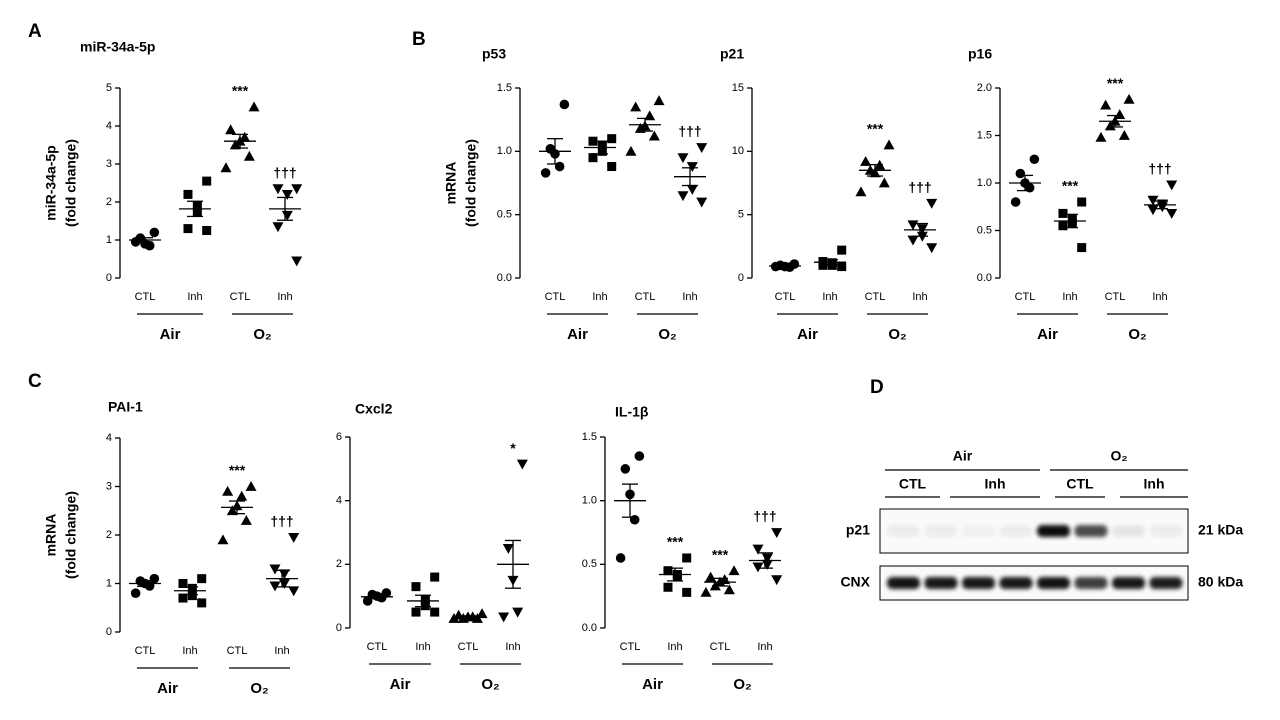  Describe the element at coordinates (35, 381) in the screenshot. I see `panel-letter: C` at that location.